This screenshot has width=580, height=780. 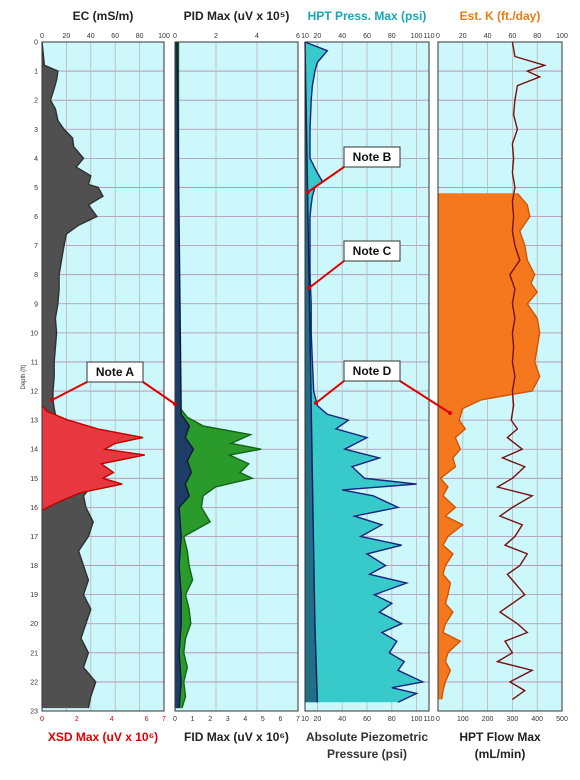 What do you see at coordinates (500, 737) in the screenshot?
I see `bottom-axis-title: HPT Flow Max` at bounding box center [500, 737].